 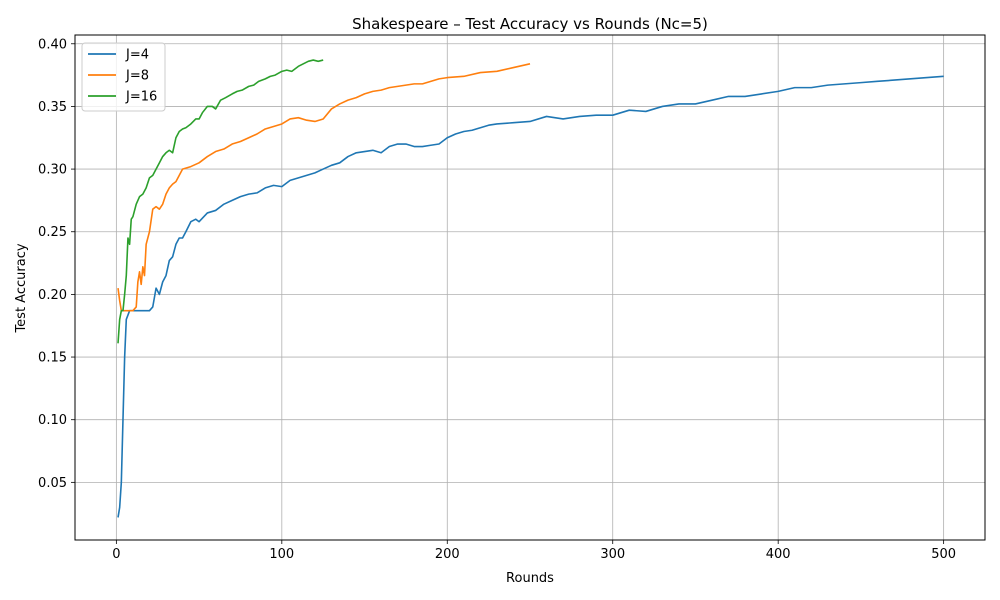 I want to click on y-tick-label: 0.15, so click(x=52, y=358).